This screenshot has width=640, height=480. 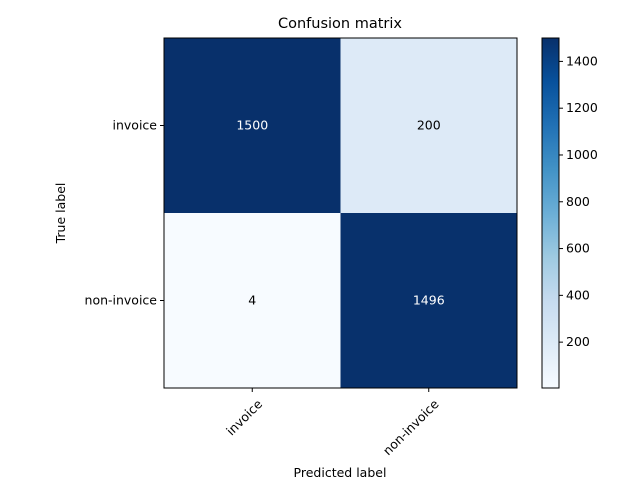 I want to click on cell-value-label: 1496, so click(x=429, y=300).